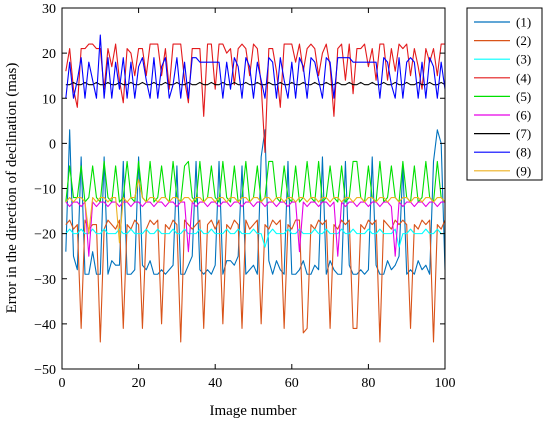 This screenshot has height=424, width=550. Describe the element at coordinates (523, 59) in the screenshot. I see `legend-label-3: (3)` at that location.